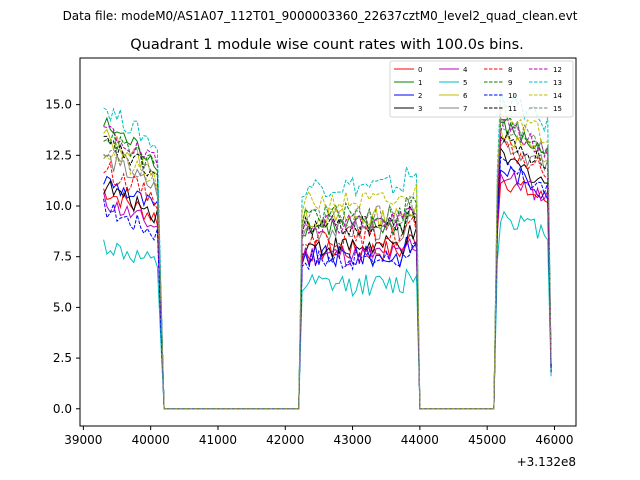 The height and width of the screenshot is (480, 640). Describe the element at coordinates (420, 109) in the screenshot. I see `legend-label-3: 3` at that location.